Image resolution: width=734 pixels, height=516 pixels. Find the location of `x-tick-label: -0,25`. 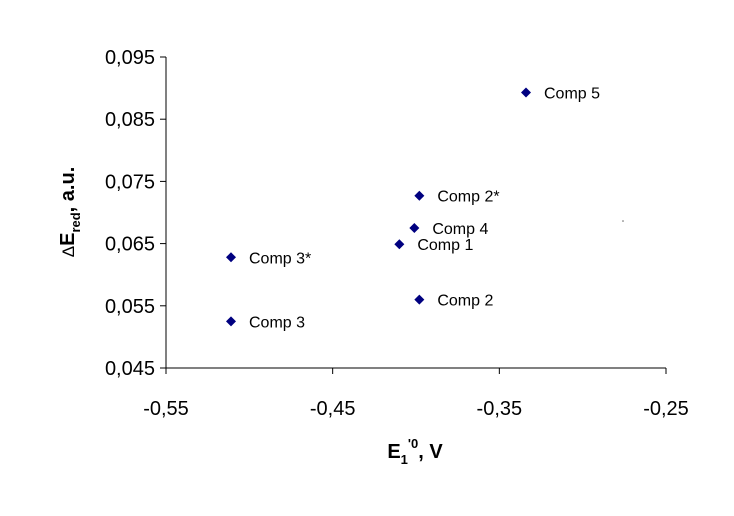

x-tick-label: -0,25 is located at coordinates (666, 409).